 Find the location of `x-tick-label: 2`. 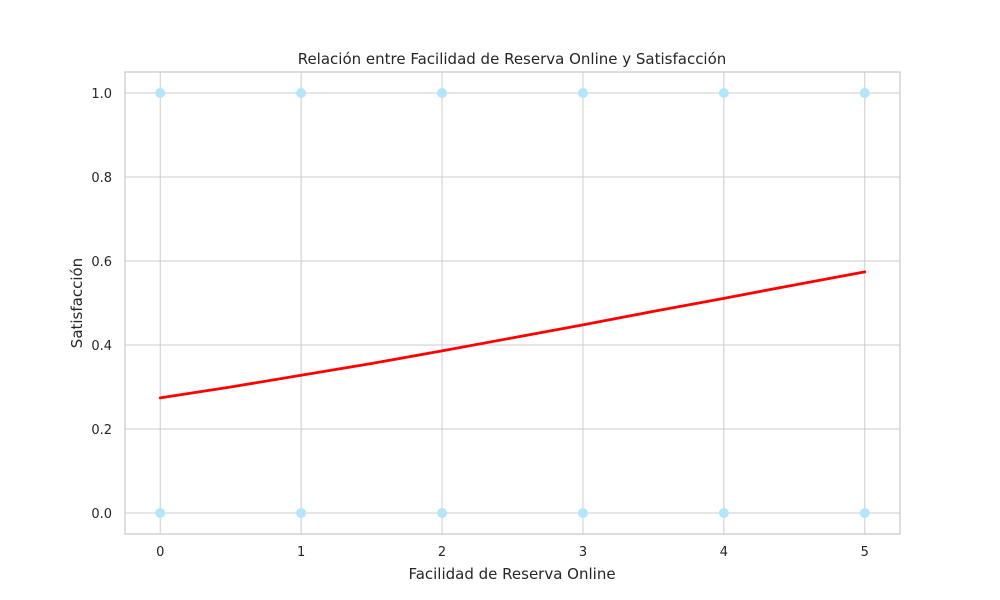

x-tick-label: 2 is located at coordinates (442, 552).